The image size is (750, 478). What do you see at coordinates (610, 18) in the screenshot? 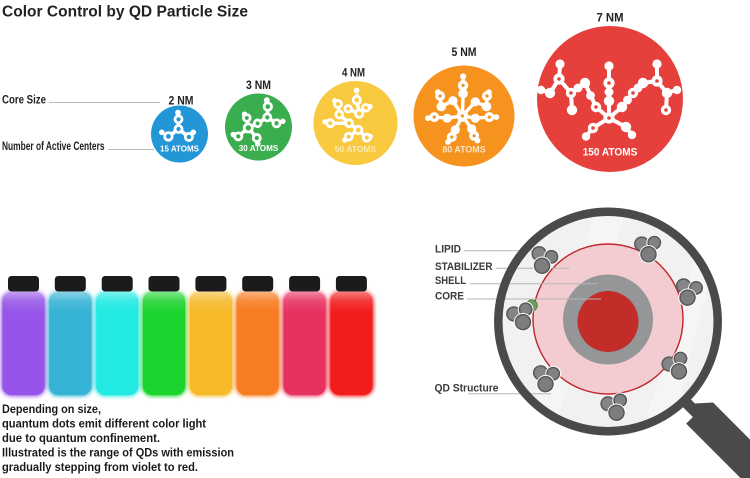
I see `svg-text: 7 NM` at bounding box center [610, 18].